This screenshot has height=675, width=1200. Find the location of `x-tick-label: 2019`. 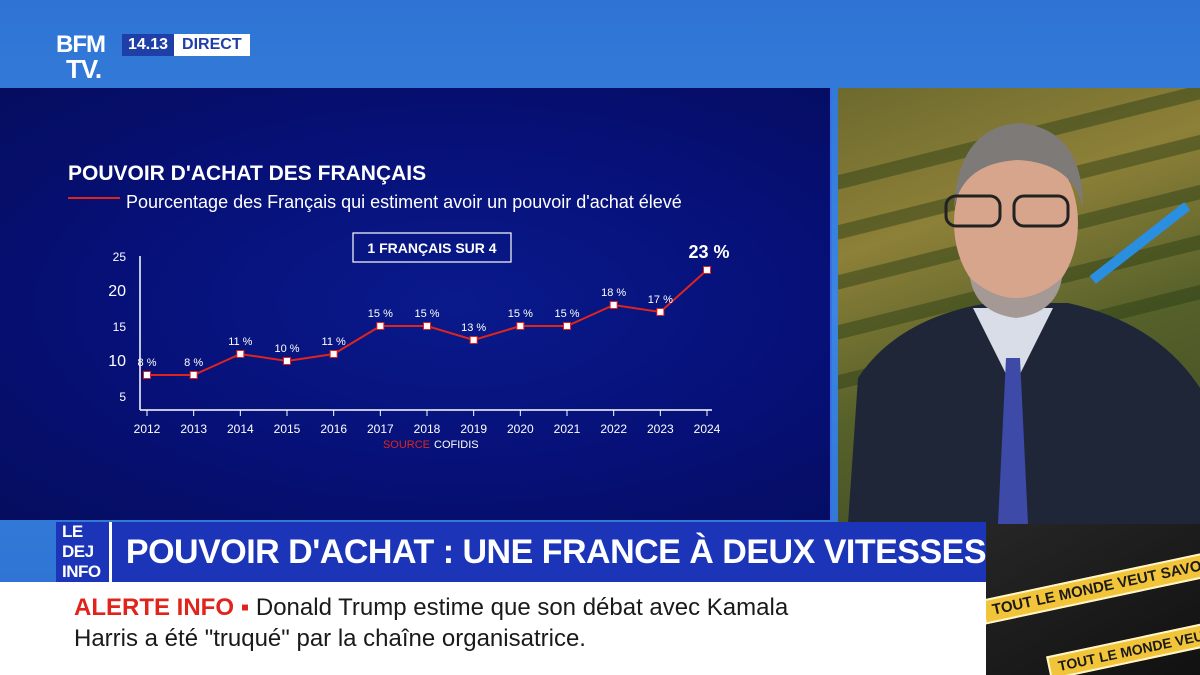

x-tick-label: 2019 is located at coordinates (473, 429).